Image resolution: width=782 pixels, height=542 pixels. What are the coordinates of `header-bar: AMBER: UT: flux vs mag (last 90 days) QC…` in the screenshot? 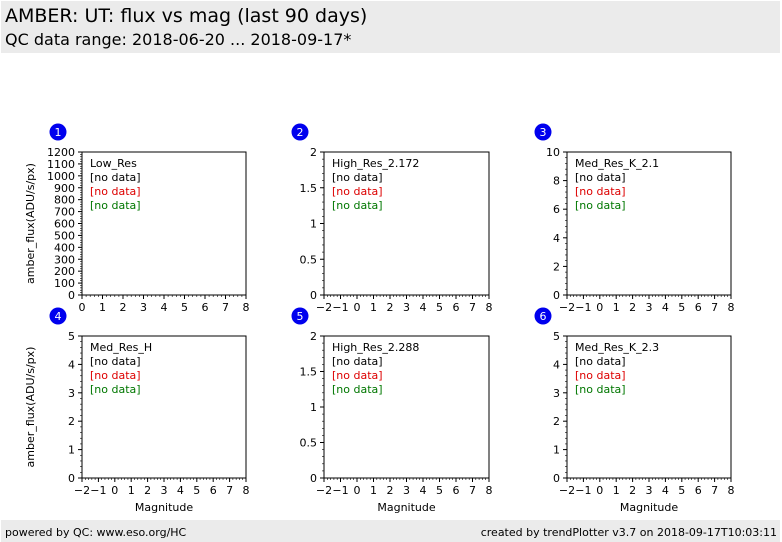 It's located at (390, 27).